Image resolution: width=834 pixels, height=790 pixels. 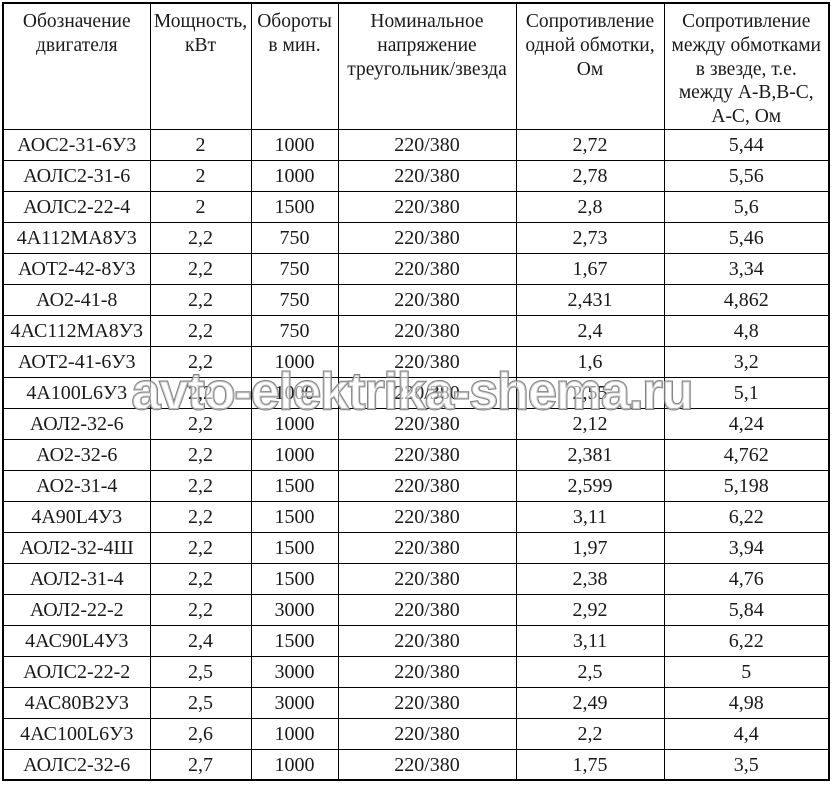 What do you see at coordinates (746, 547) in the screenshot?
I see `cell-star-resistance: 3,94` at bounding box center [746, 547].